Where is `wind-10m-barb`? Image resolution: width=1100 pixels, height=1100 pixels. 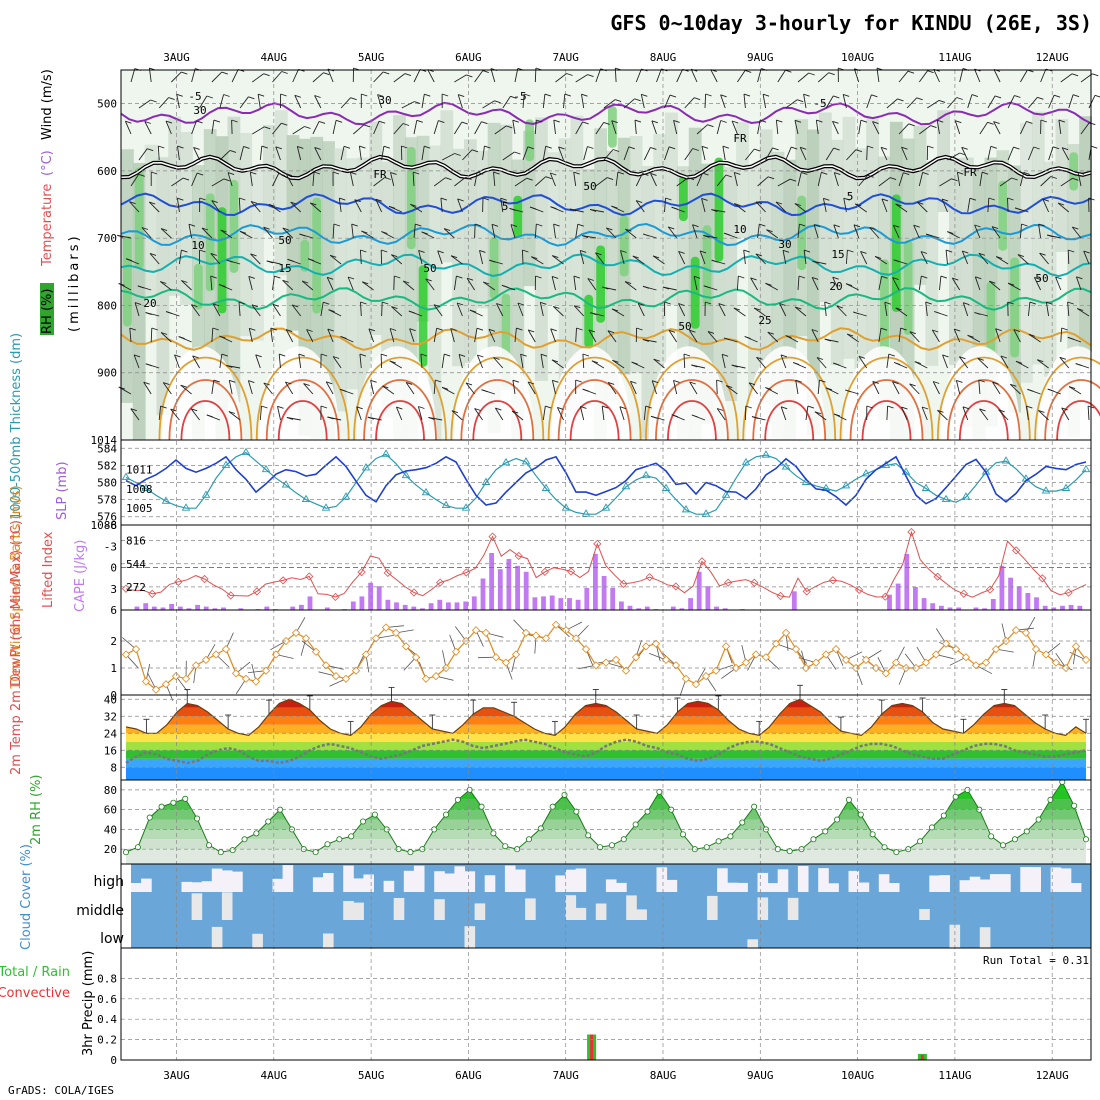 wind-10m-barb is located at coordinates (1061, 660).